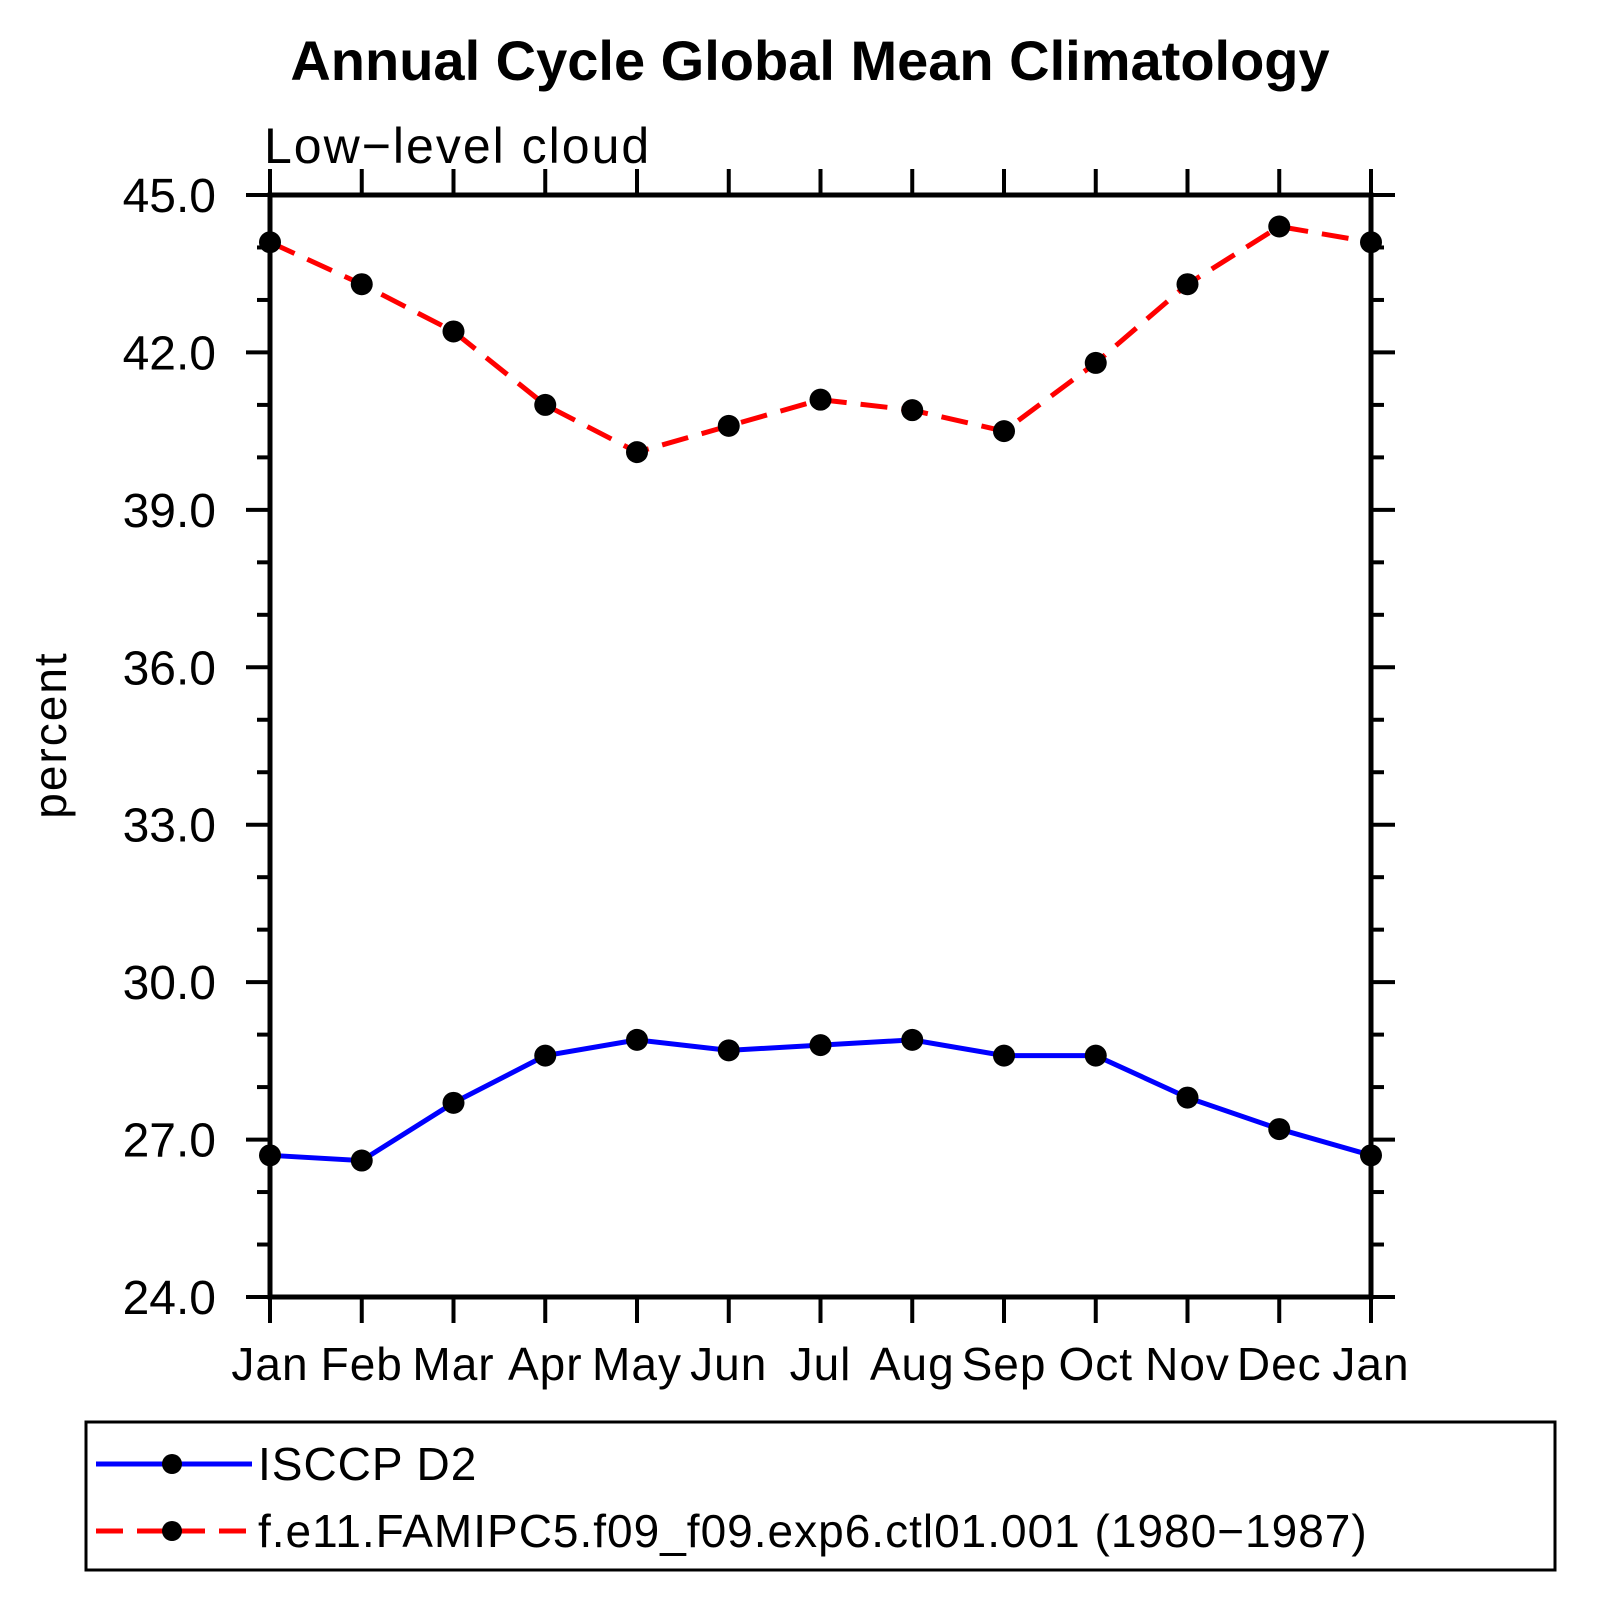  I want to click on y-tick-label: 30.0, so click(169, 983).